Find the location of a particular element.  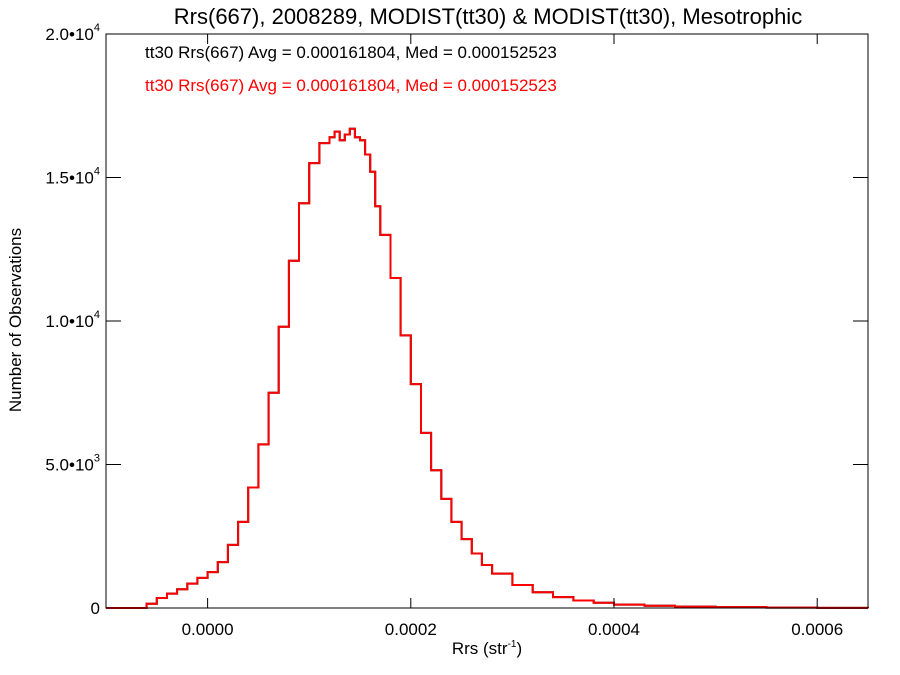

y-tick-label: 1.5•104 is located at coordinates (72, 177).